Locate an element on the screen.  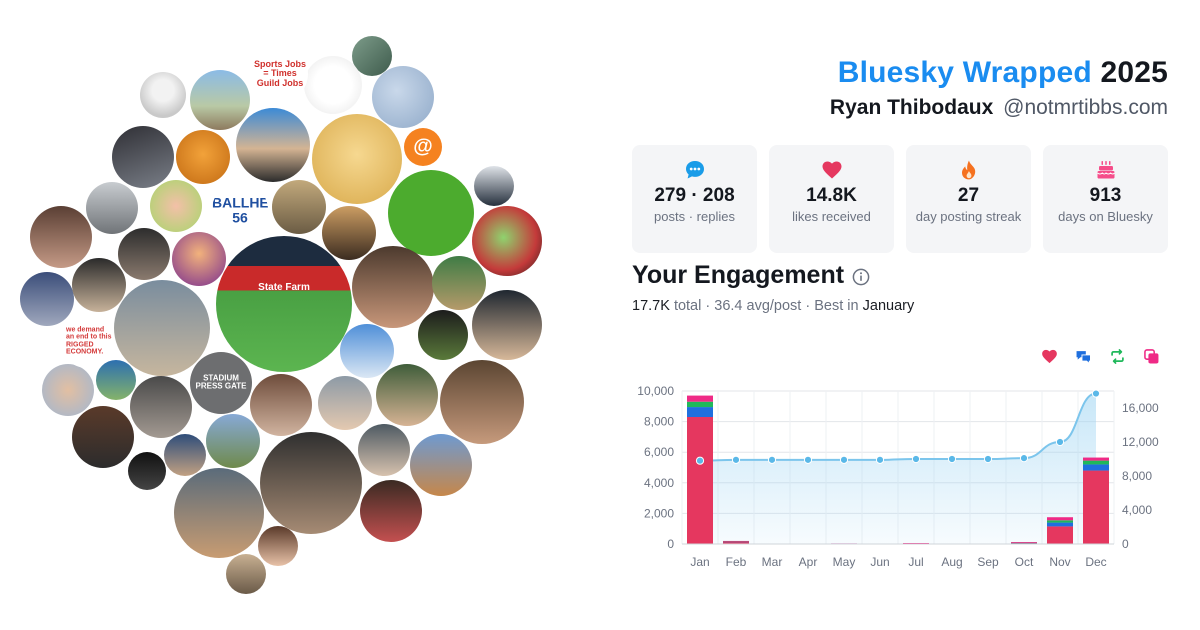
engagement-title: Your Engagement is located at coordinates (738, 275).